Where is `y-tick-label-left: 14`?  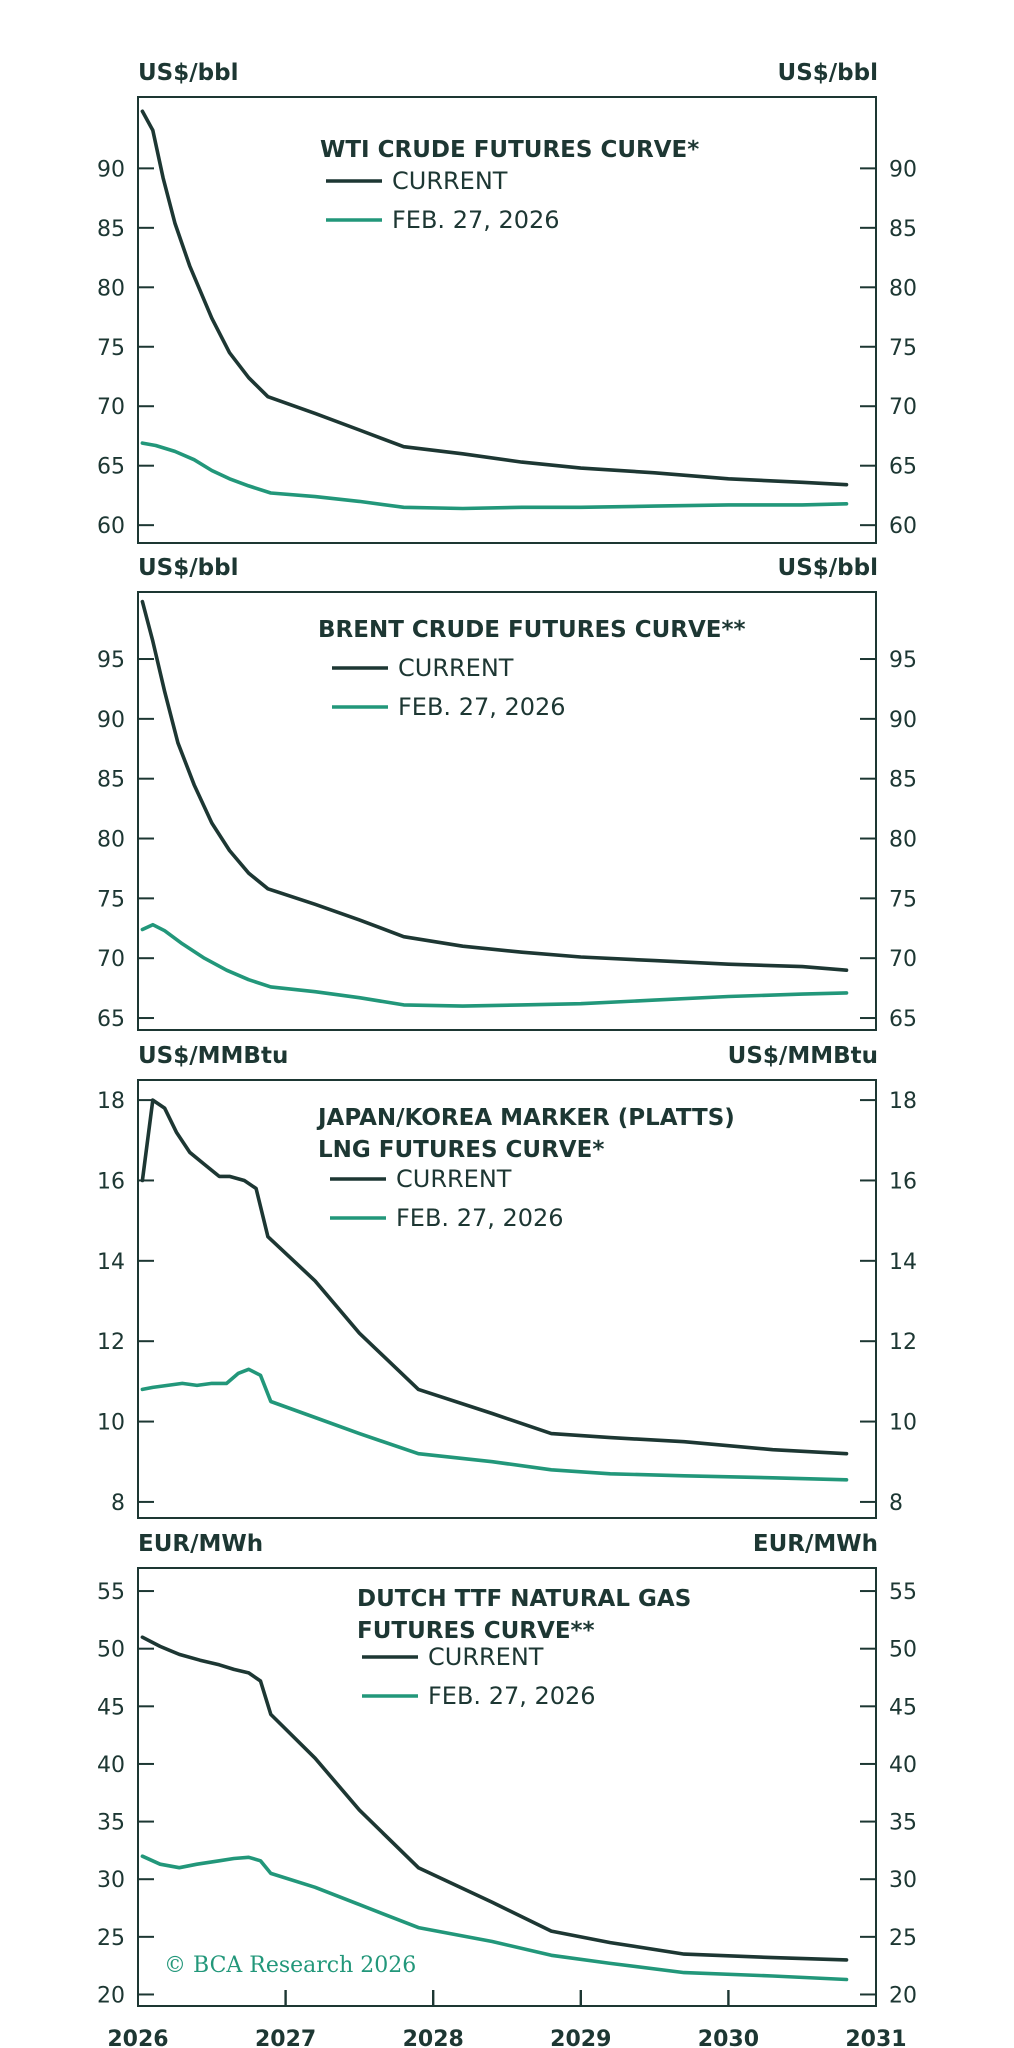 y-tick-label-left: 14 is located at coordinates (111, 1262).